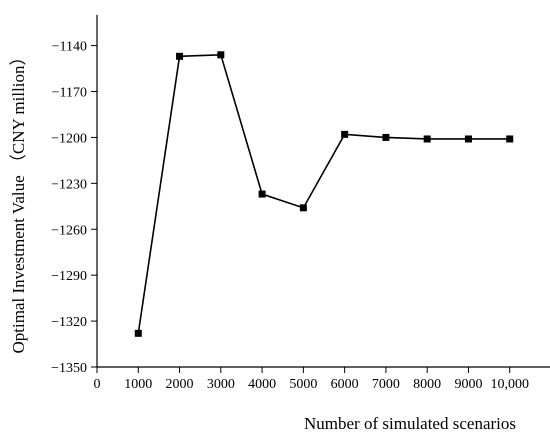 The width and height of the screenshot is (550, 444). What do you see at coordinates (69, 322) in the screenshot?
I see `y-tick-label: −1320` at bounding box center [69, 322].